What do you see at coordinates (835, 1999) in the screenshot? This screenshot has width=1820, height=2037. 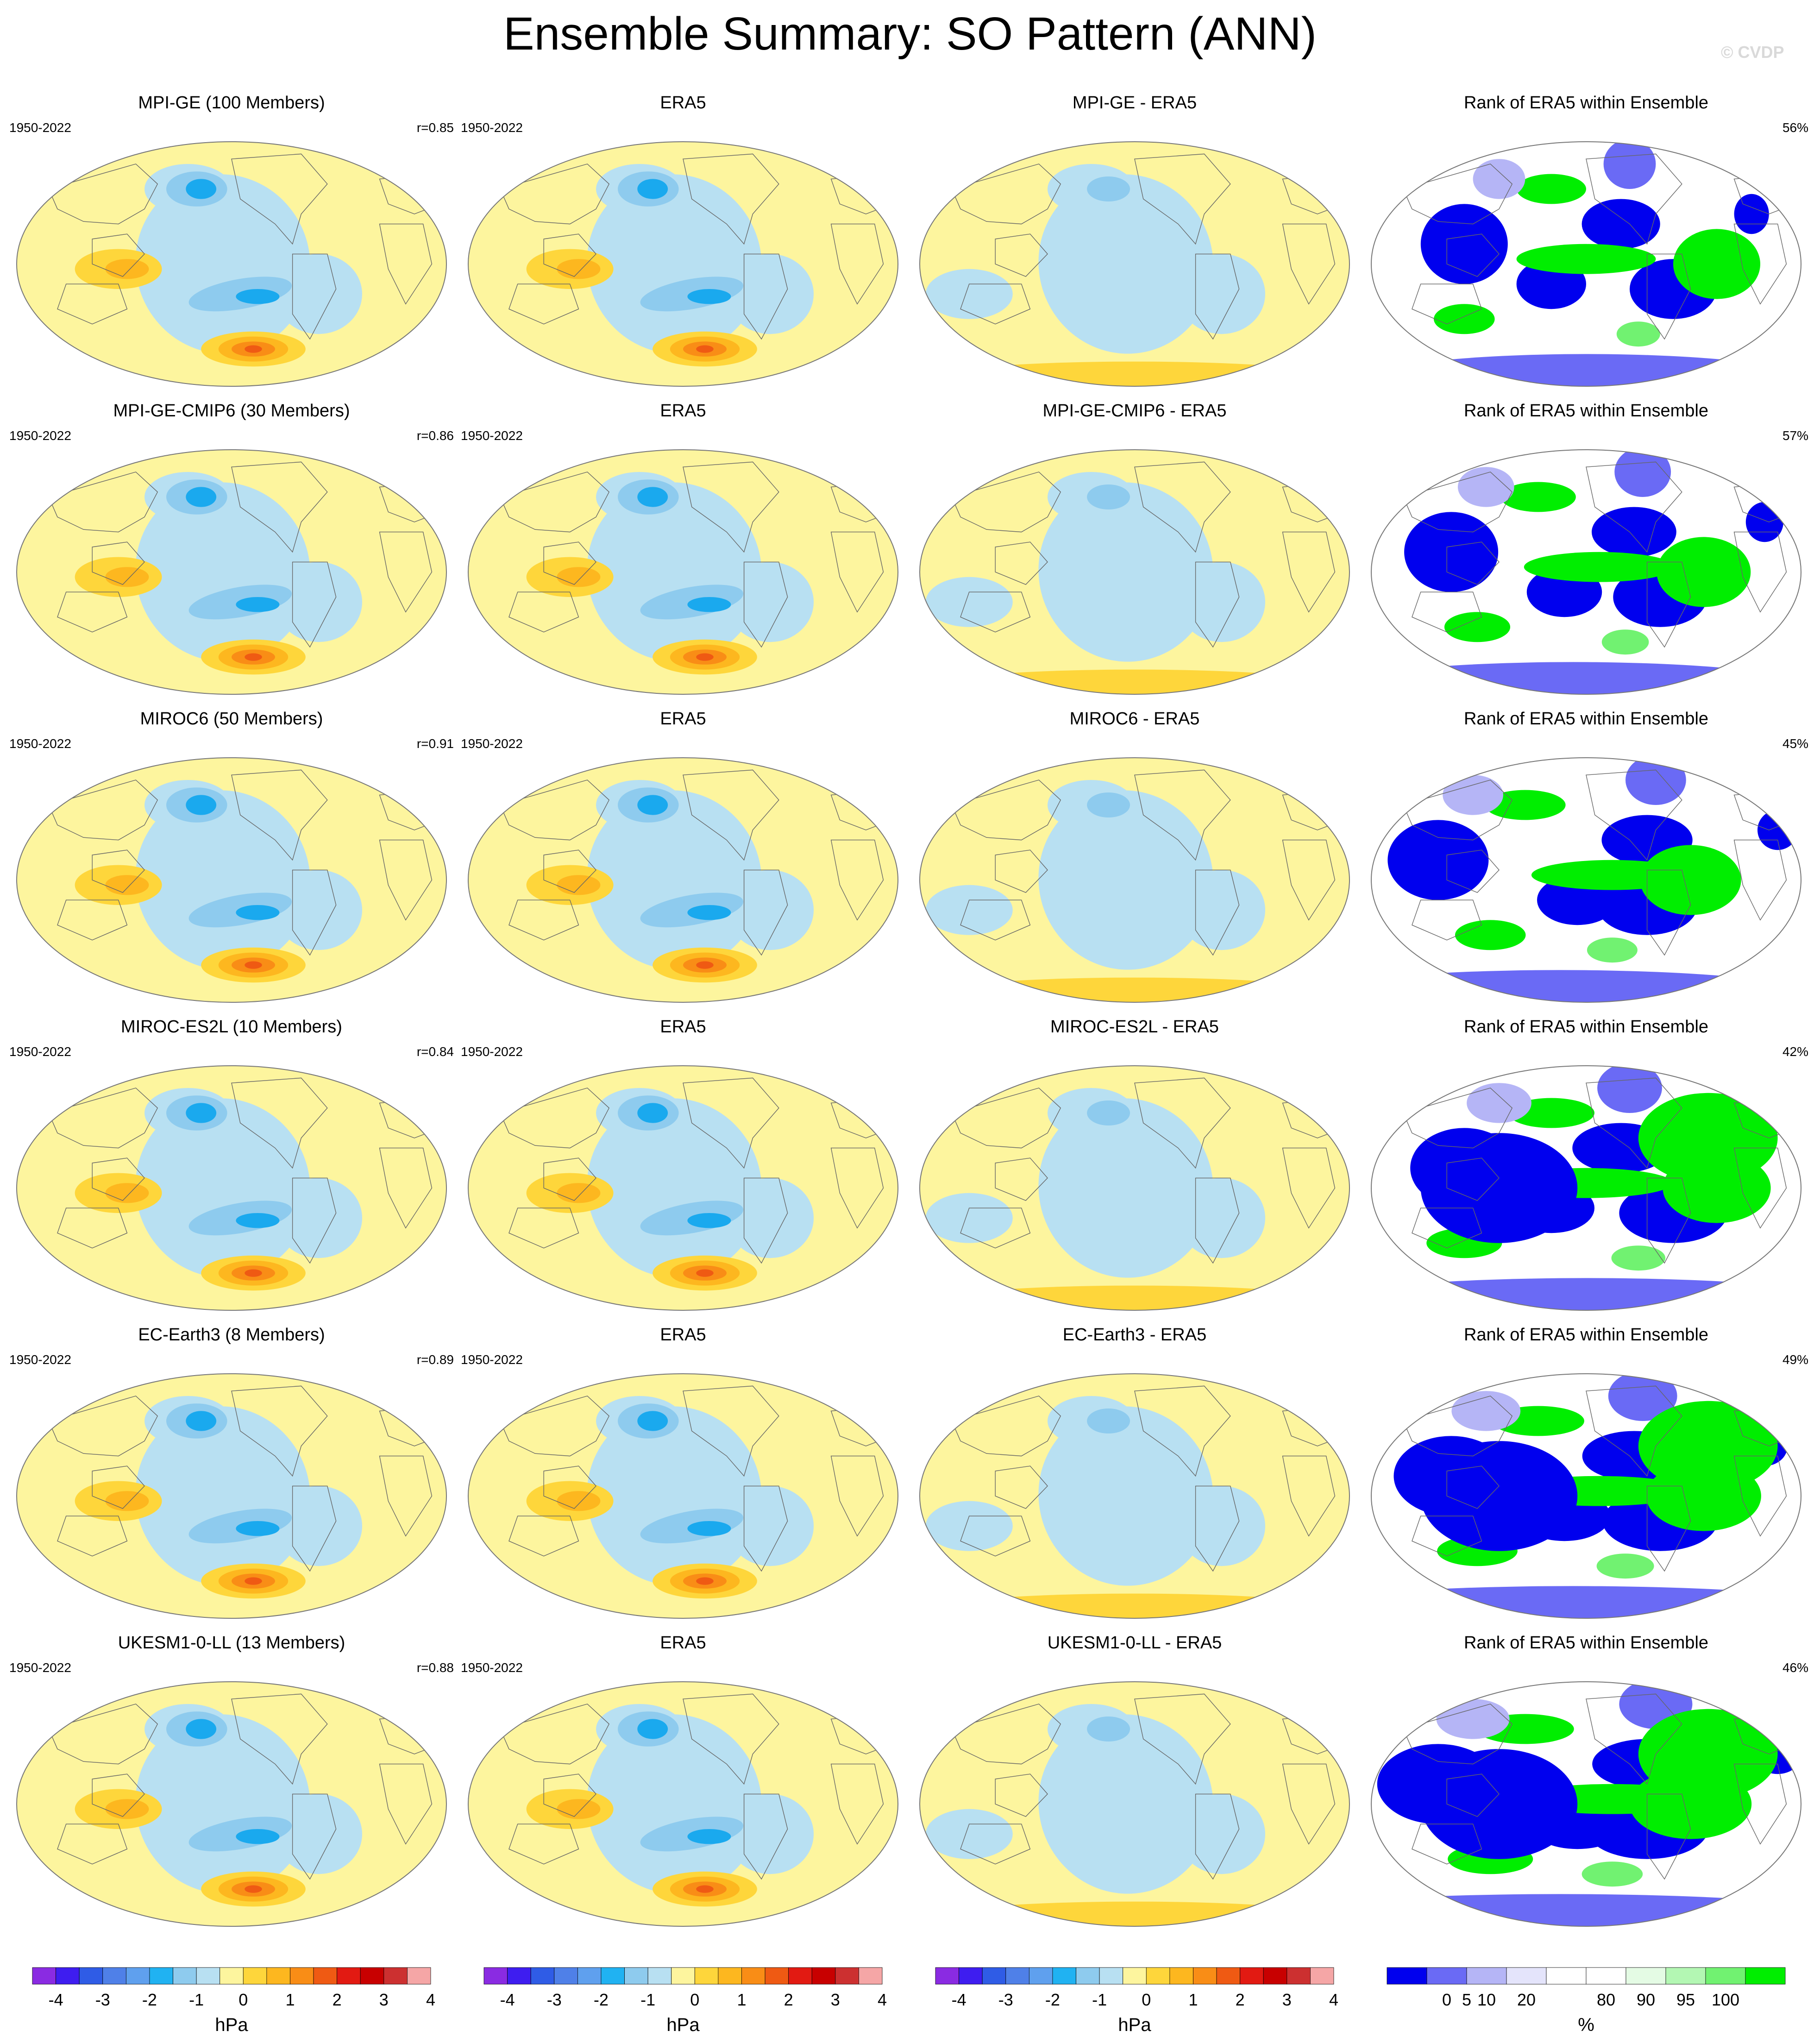 I see `colorbar-tick-label: 3` at bounding box center [835, 1999].